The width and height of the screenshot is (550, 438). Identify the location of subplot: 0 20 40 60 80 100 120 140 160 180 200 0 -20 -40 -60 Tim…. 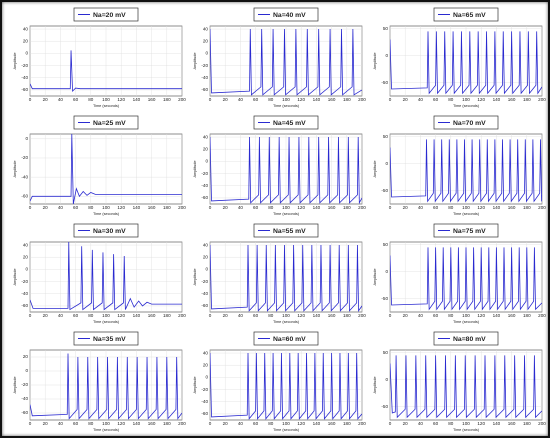
(99, 165).